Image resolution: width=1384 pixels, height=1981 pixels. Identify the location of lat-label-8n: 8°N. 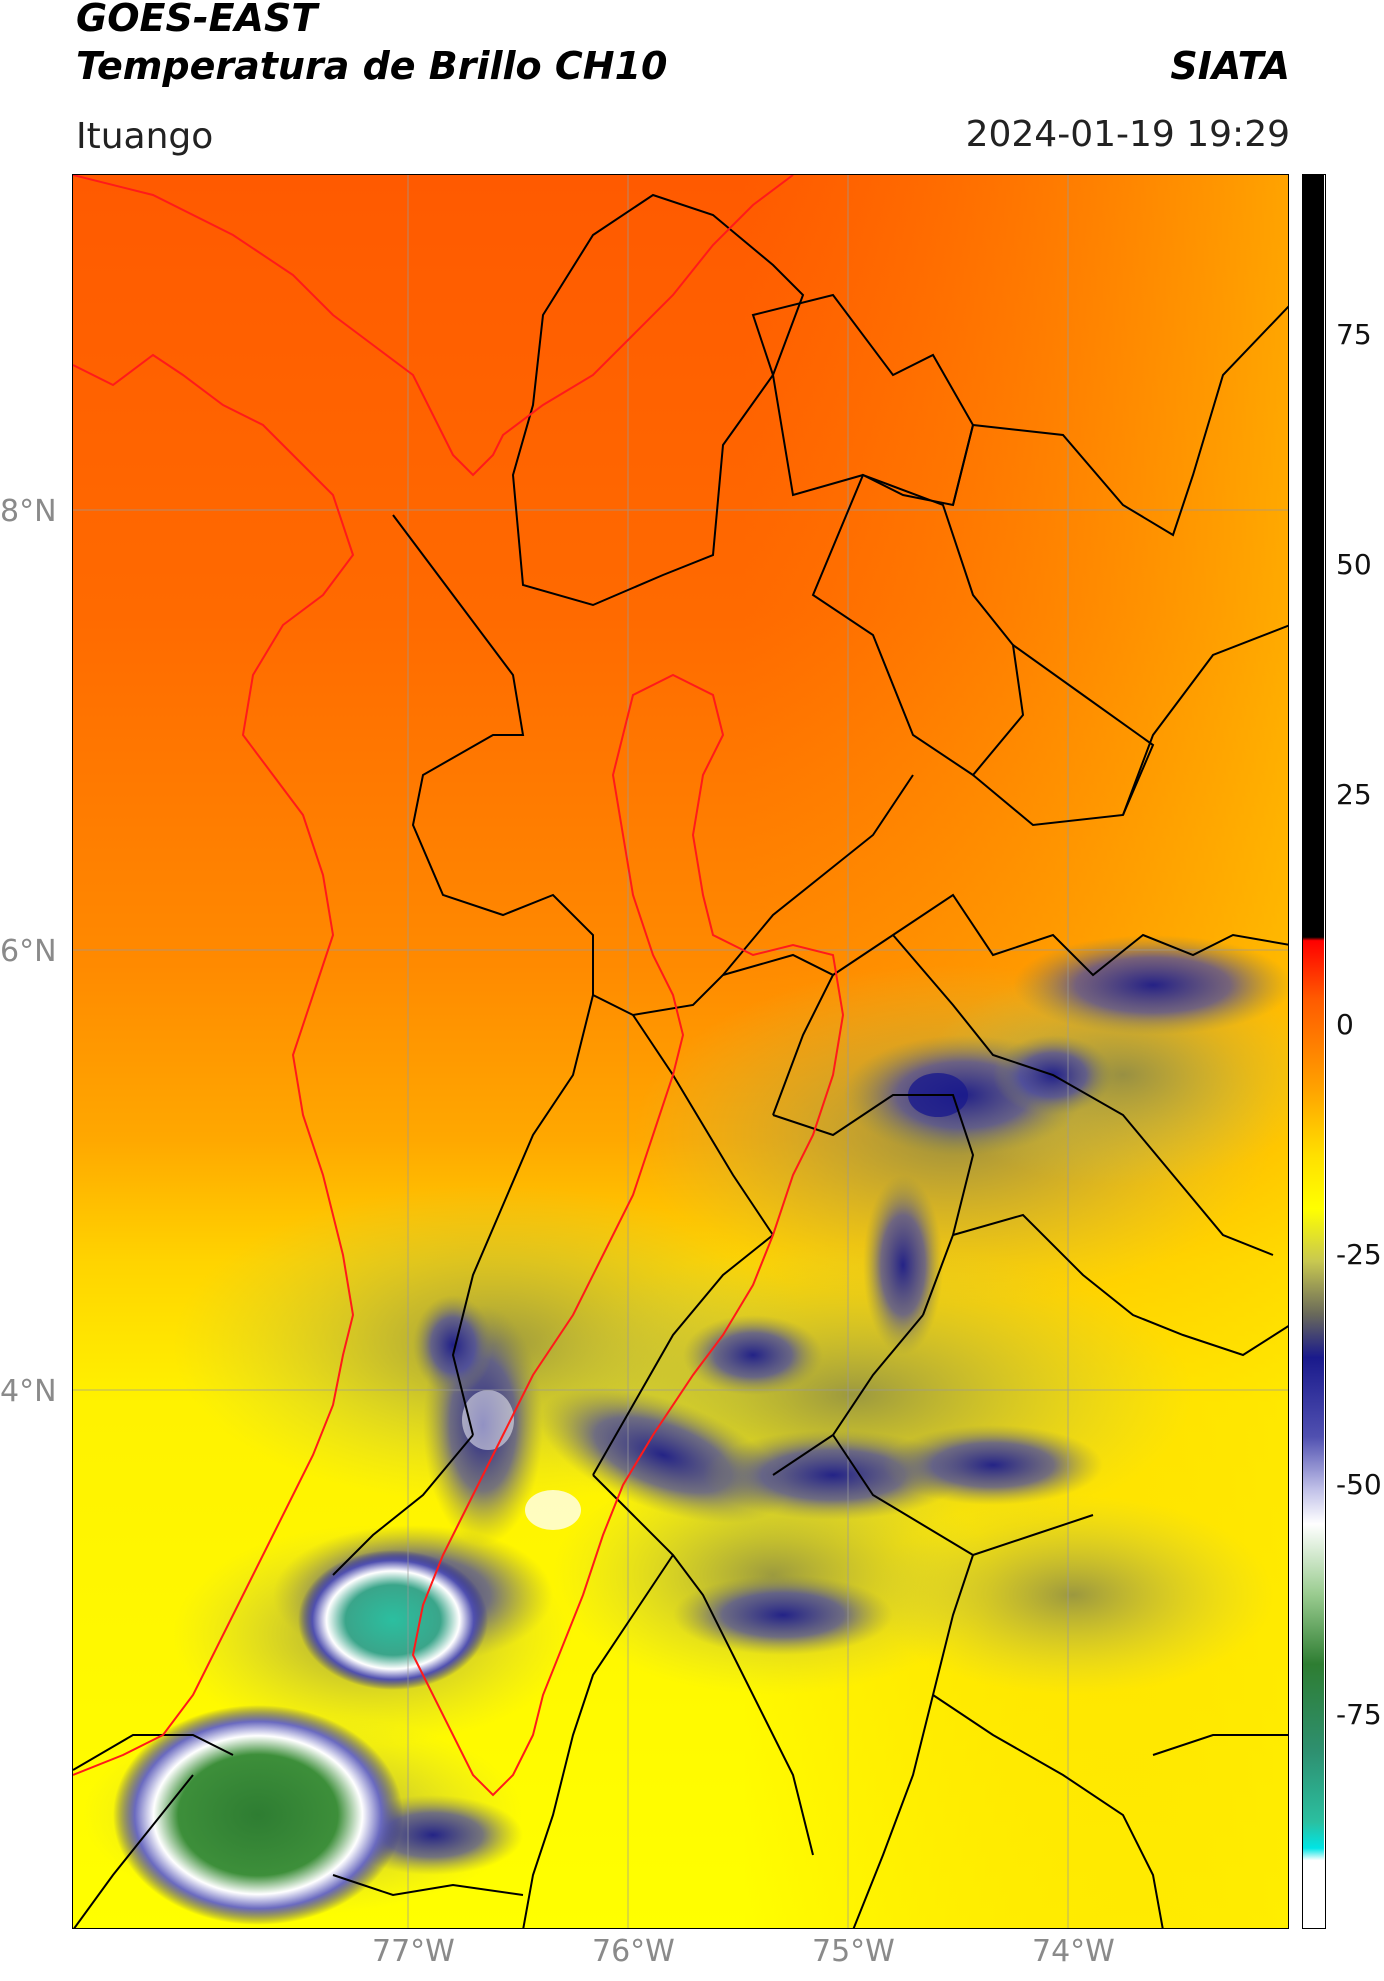
(28, 511).